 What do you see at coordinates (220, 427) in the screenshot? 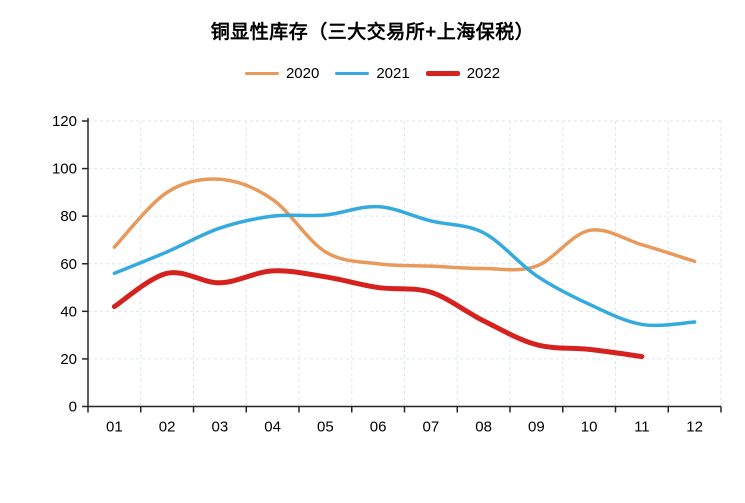
I see `x-tick-label: 03` at bounding box center [220, 427].